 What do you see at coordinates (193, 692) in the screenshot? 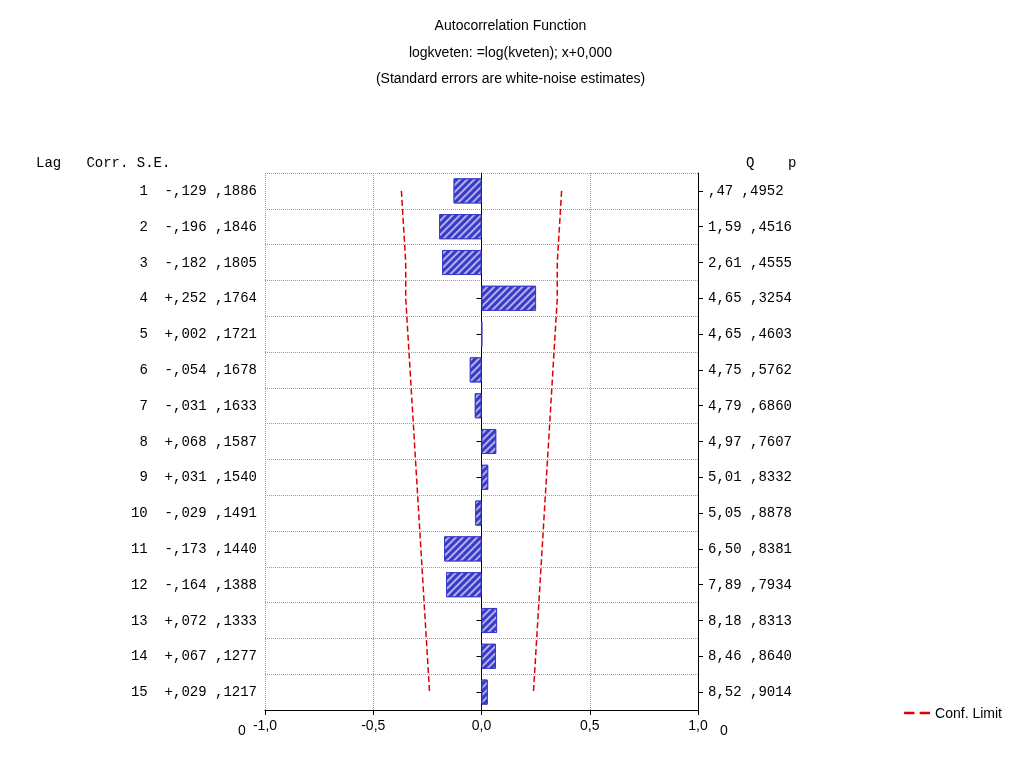
I see `y-tick-label: 15 +,029 ,1217` at bounding box center [193, 692].